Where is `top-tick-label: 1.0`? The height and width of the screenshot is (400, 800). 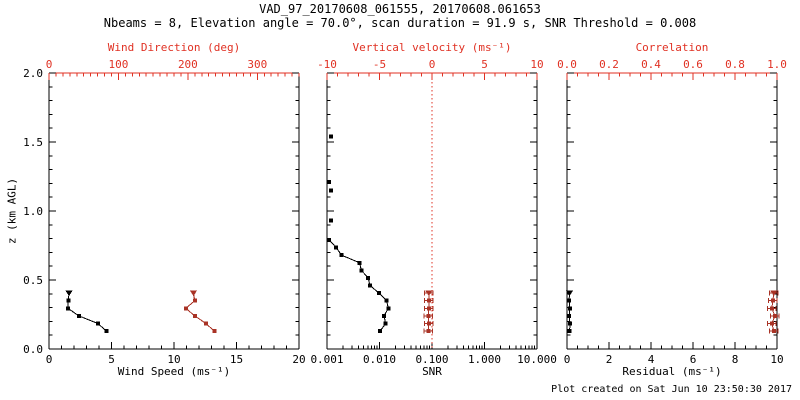
top-tick-label: 1.0 is located at coordinates (777, 64).